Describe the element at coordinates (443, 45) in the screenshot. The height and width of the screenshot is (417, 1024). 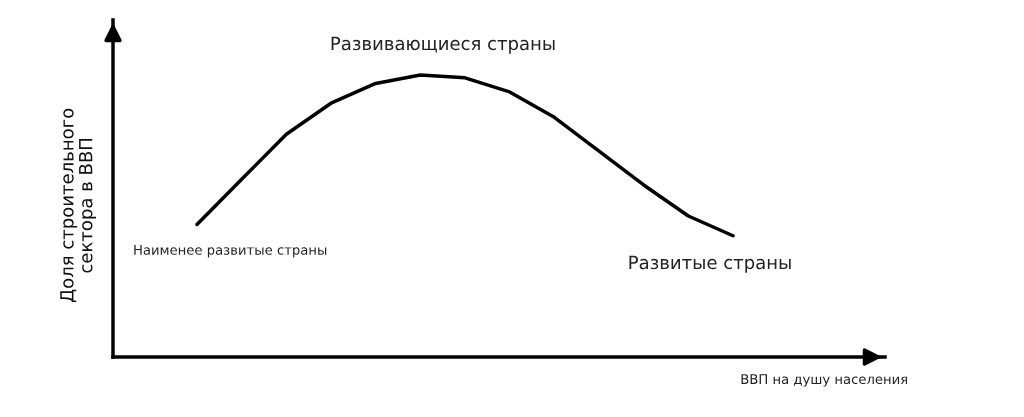
I see `text: Развивающиеся страны` at that location.